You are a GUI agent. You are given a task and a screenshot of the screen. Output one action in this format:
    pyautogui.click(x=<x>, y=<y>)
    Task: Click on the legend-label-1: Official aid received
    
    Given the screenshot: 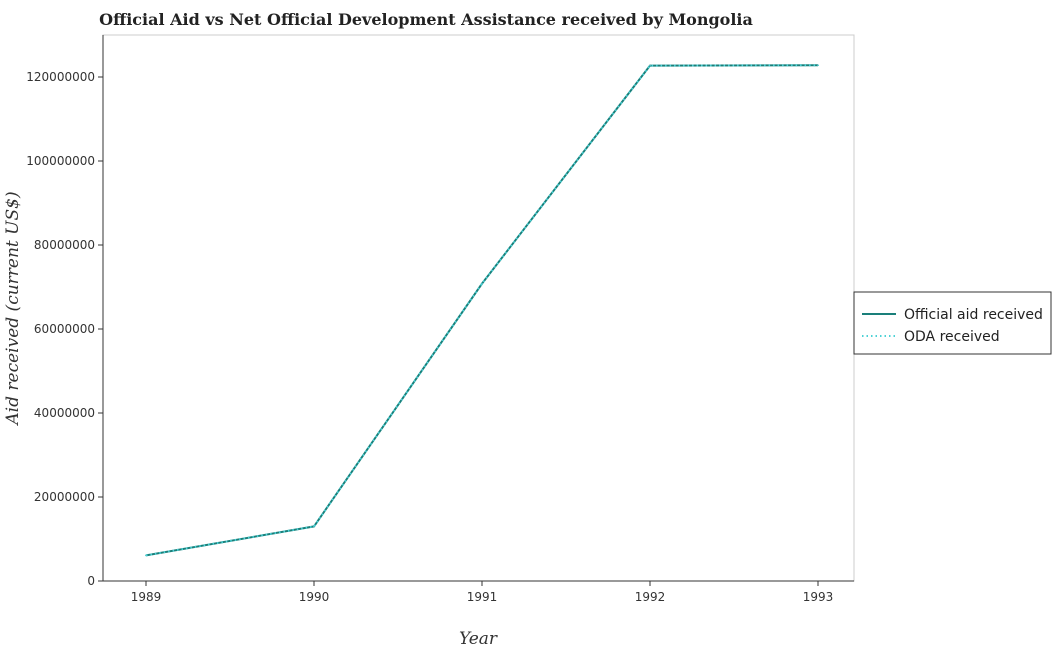 What is the action you would take?
    pyautogui.click(x=973, y=315)
    